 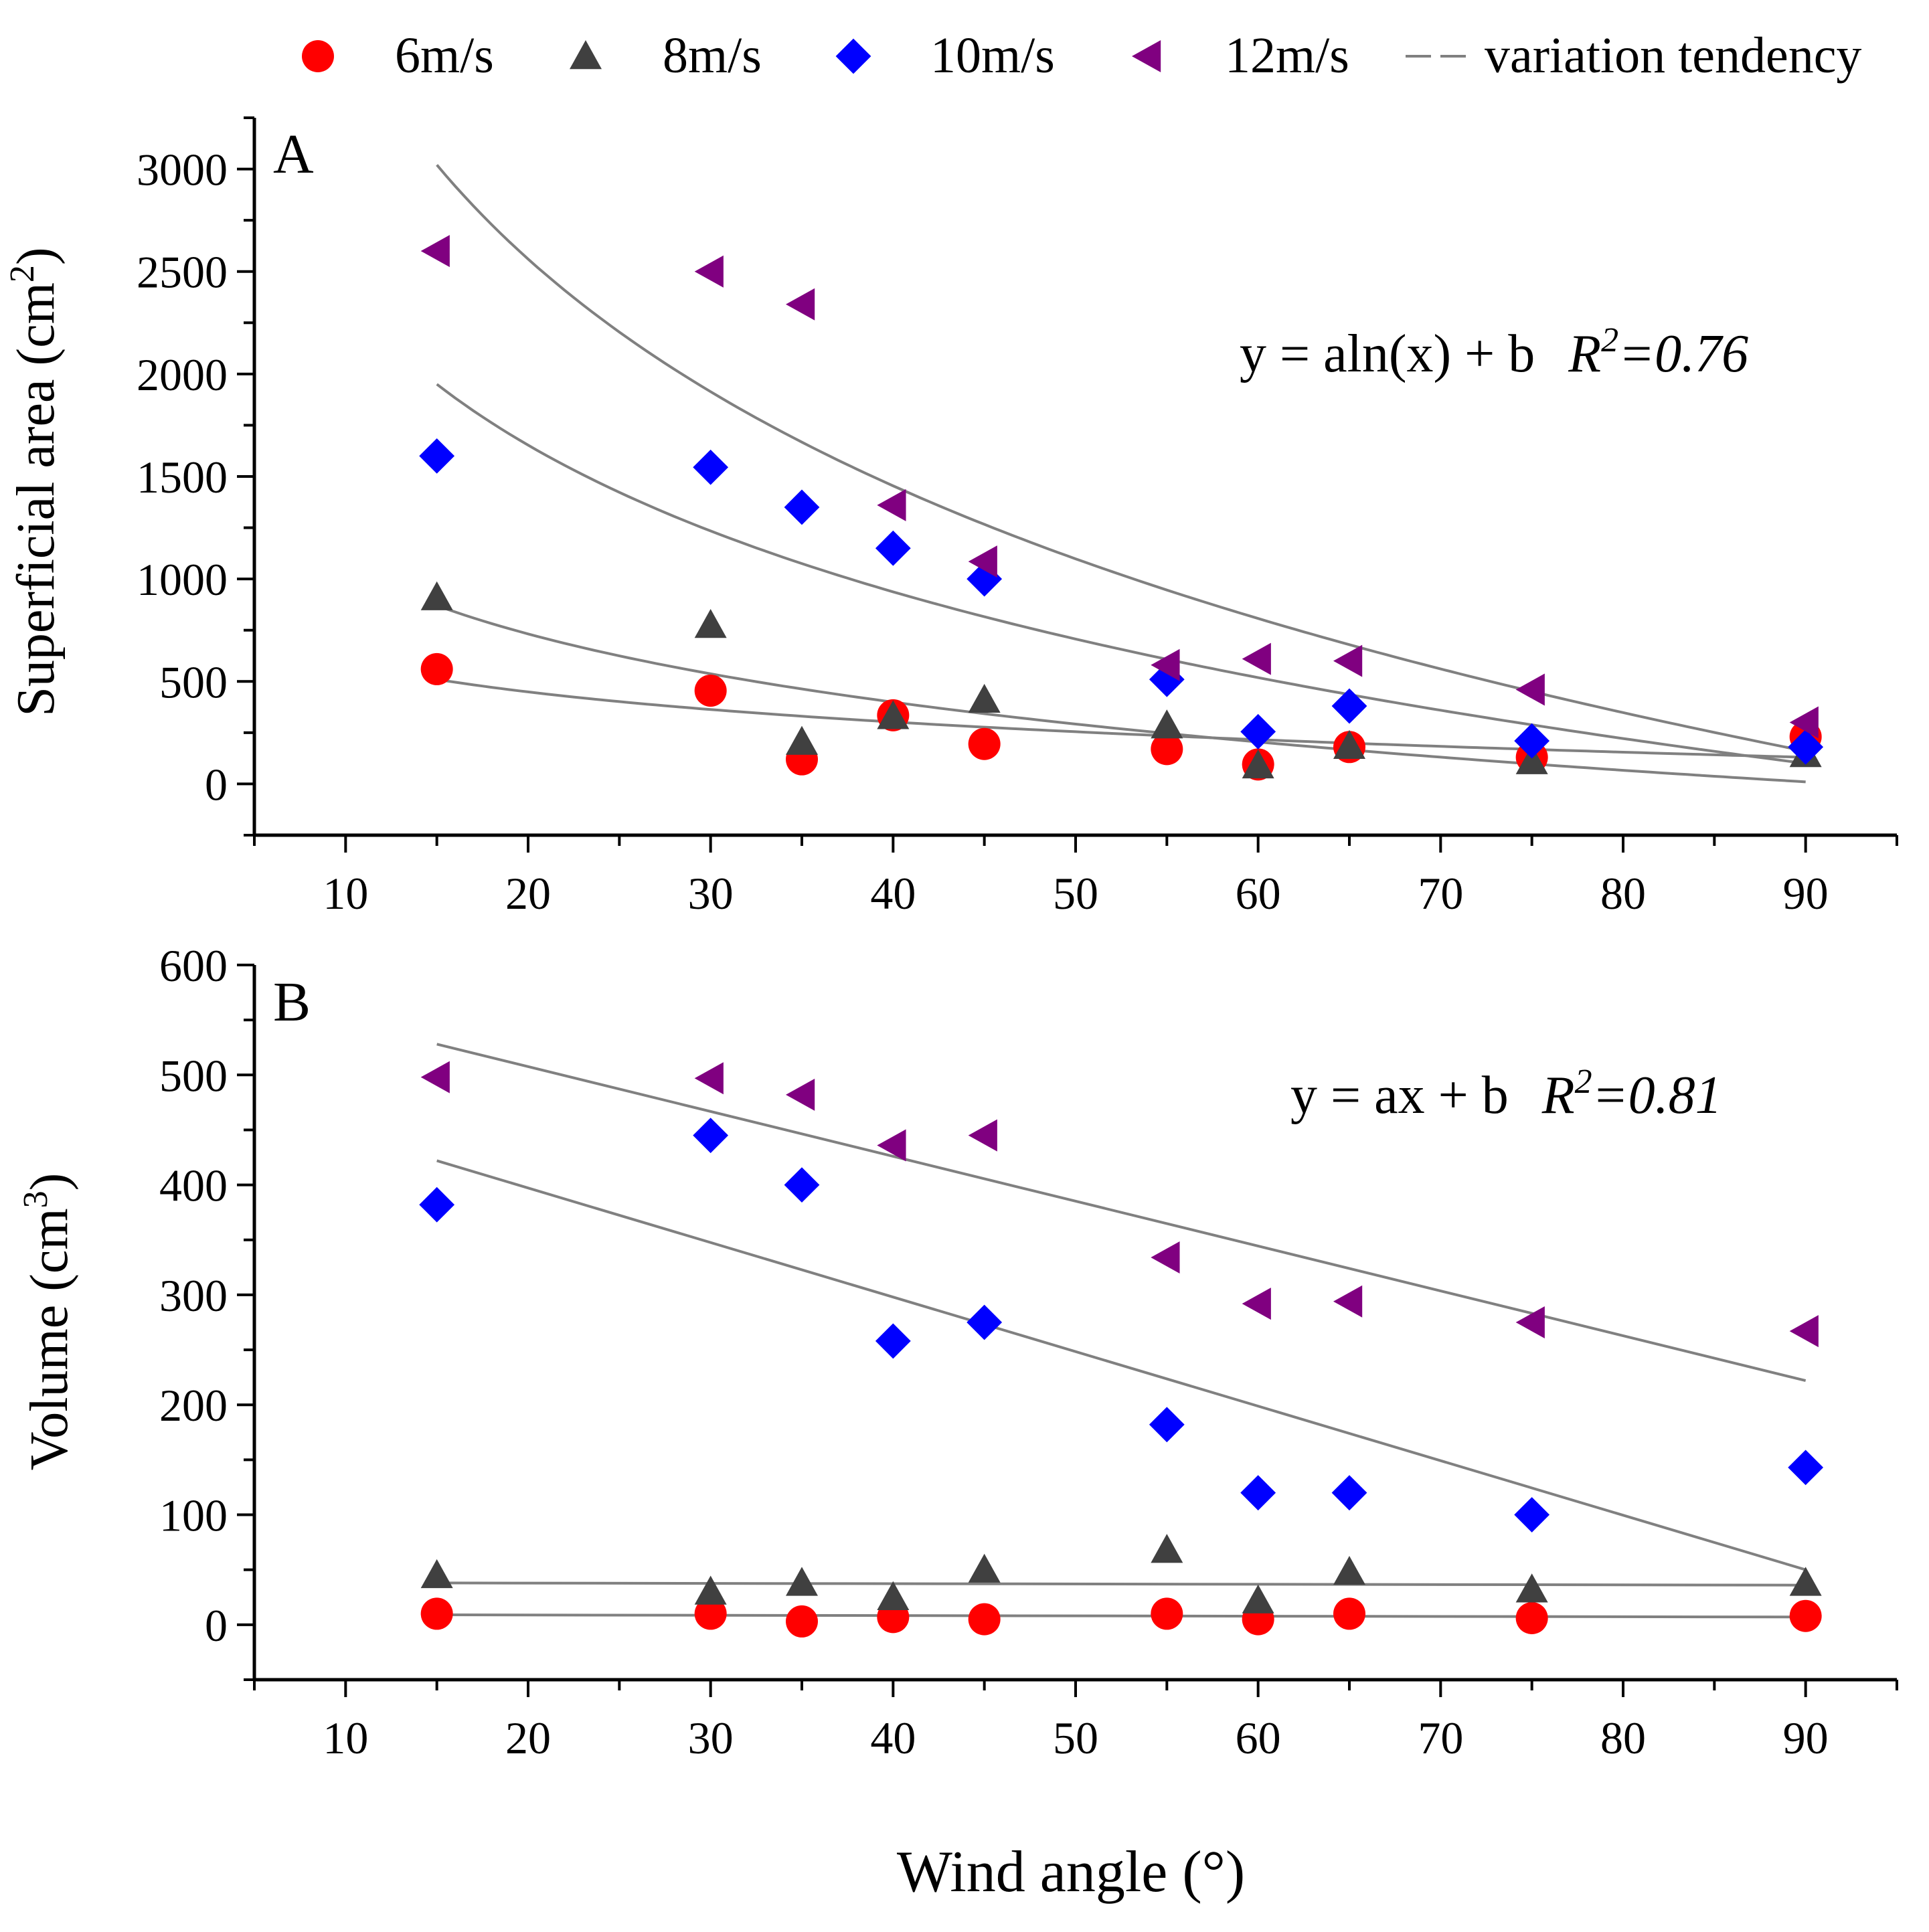 What do you see at coordinates (182, 477) in the screenshot?
I see `panel-a-y-tick-label: 1500` at bounding box center [182, 477].